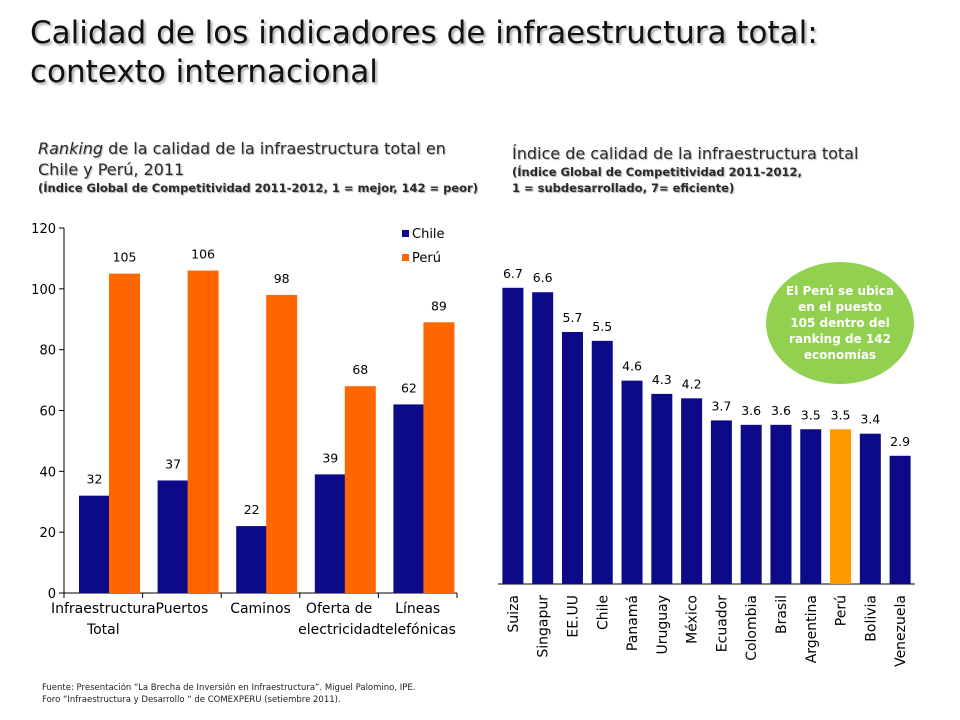 The width and height of the screenshot is (960, 720). Describe the element at coordinates (513, 273) in the screenshot. I see `data-label: 6.7` at that location.